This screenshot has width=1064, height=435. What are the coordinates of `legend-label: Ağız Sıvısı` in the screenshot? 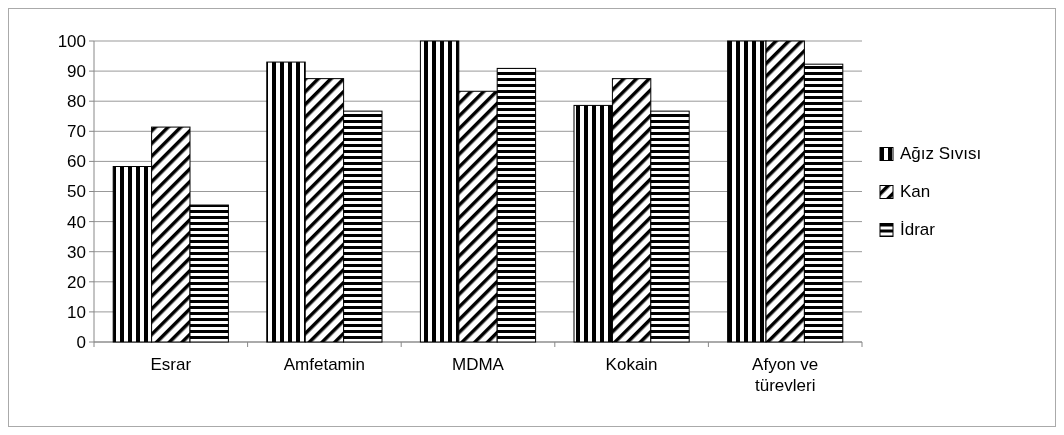 It's located at (941, 154).